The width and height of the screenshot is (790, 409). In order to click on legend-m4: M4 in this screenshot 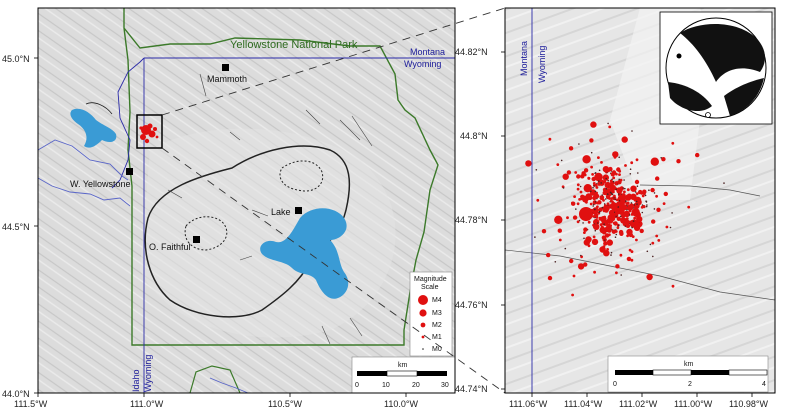, I will do `click(437, 300)`.